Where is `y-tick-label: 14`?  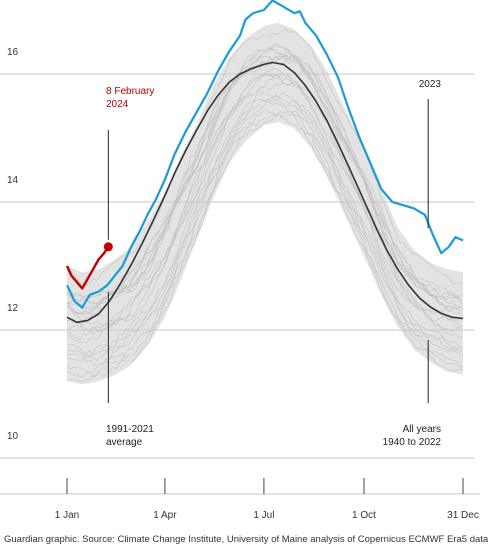 y-tick-label: 14 is located at coordinates (13, 180).